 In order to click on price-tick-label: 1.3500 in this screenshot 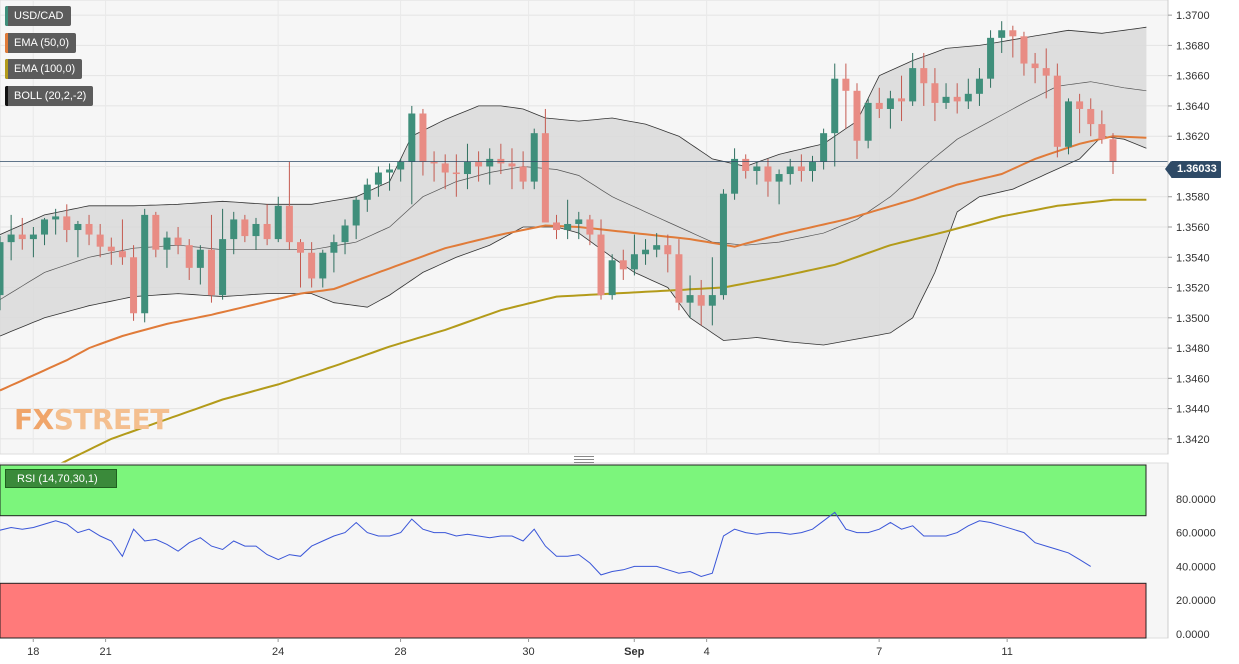, I will do `click(1193, 319)`.